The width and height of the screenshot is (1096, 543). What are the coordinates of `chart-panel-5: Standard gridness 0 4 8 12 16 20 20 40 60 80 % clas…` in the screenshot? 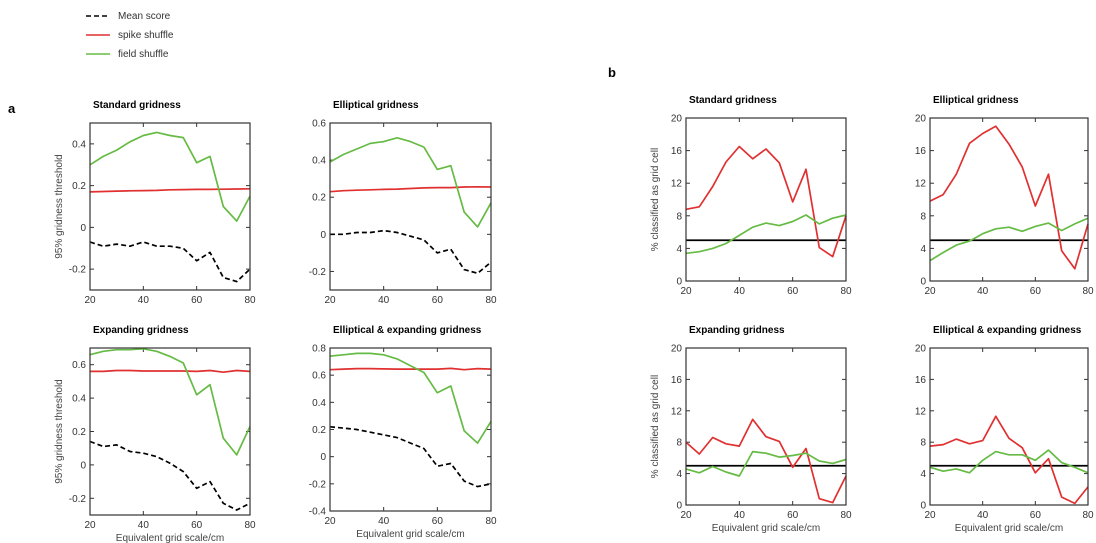 It's located at (751, 196).